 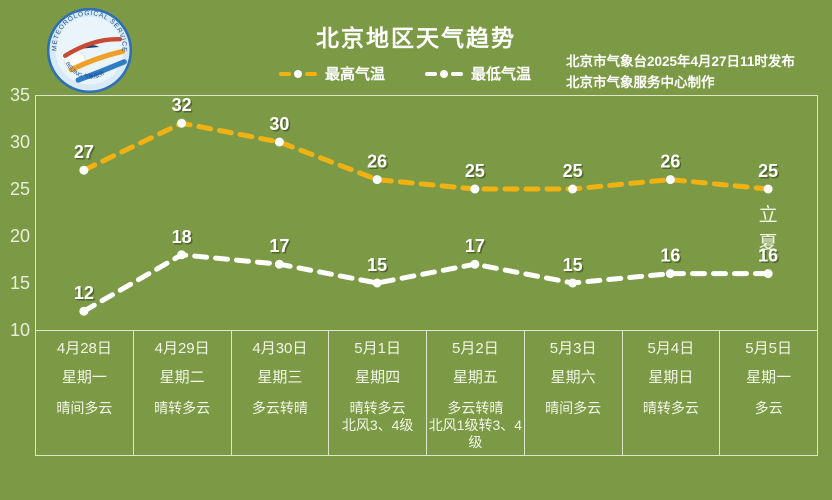 I want to click on legend-label-max-temp: 最高气温, so click(x=354, y=74).